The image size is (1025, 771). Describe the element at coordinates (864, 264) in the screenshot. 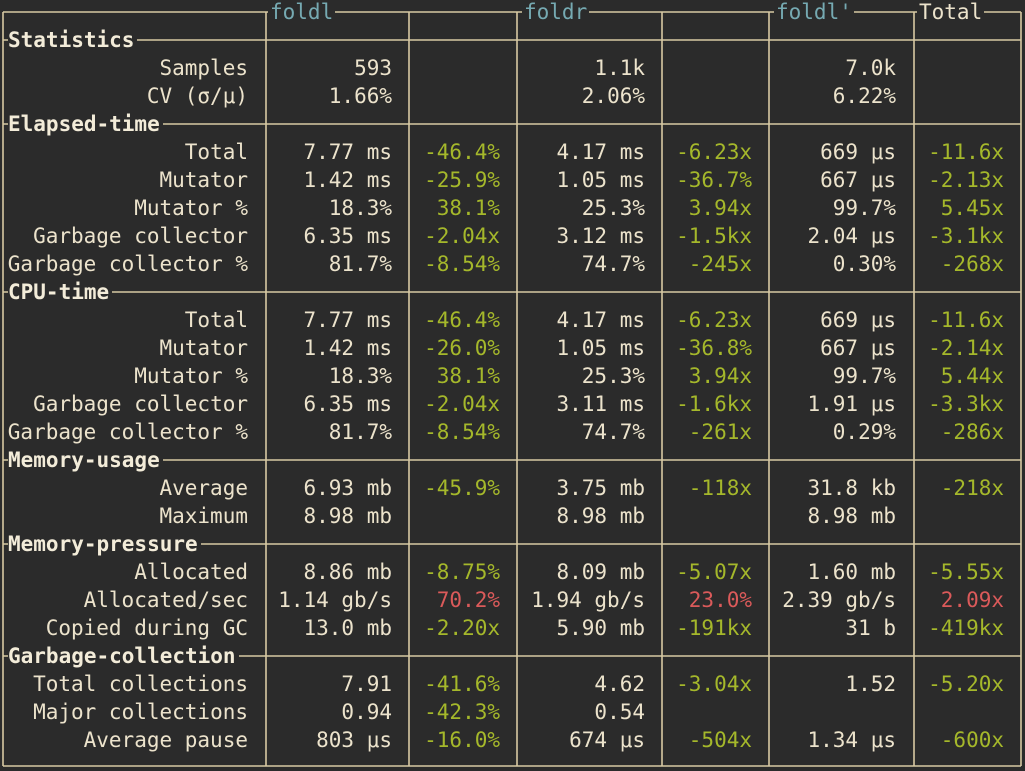

I see `value-cell: 0.30%` at that location.